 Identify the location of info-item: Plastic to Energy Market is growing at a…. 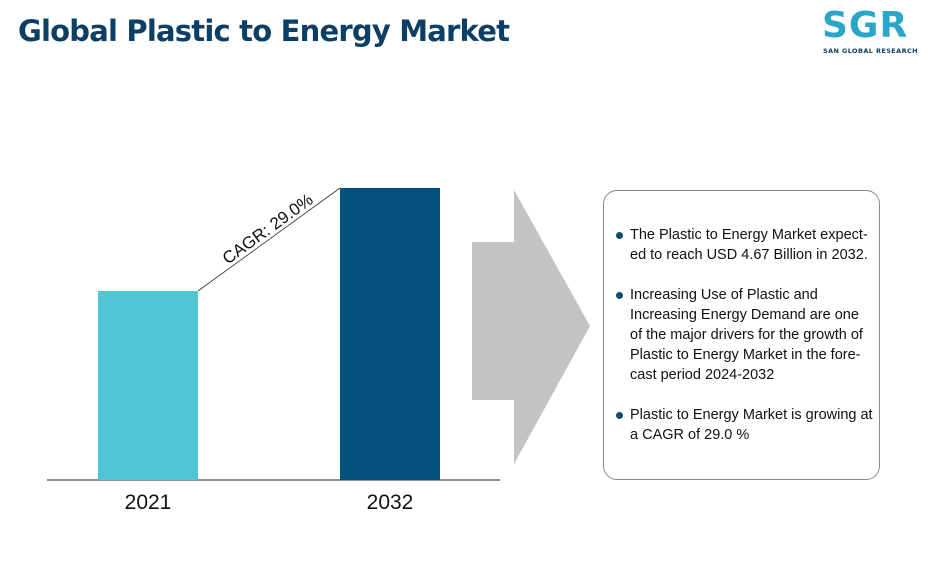
(745, 425).